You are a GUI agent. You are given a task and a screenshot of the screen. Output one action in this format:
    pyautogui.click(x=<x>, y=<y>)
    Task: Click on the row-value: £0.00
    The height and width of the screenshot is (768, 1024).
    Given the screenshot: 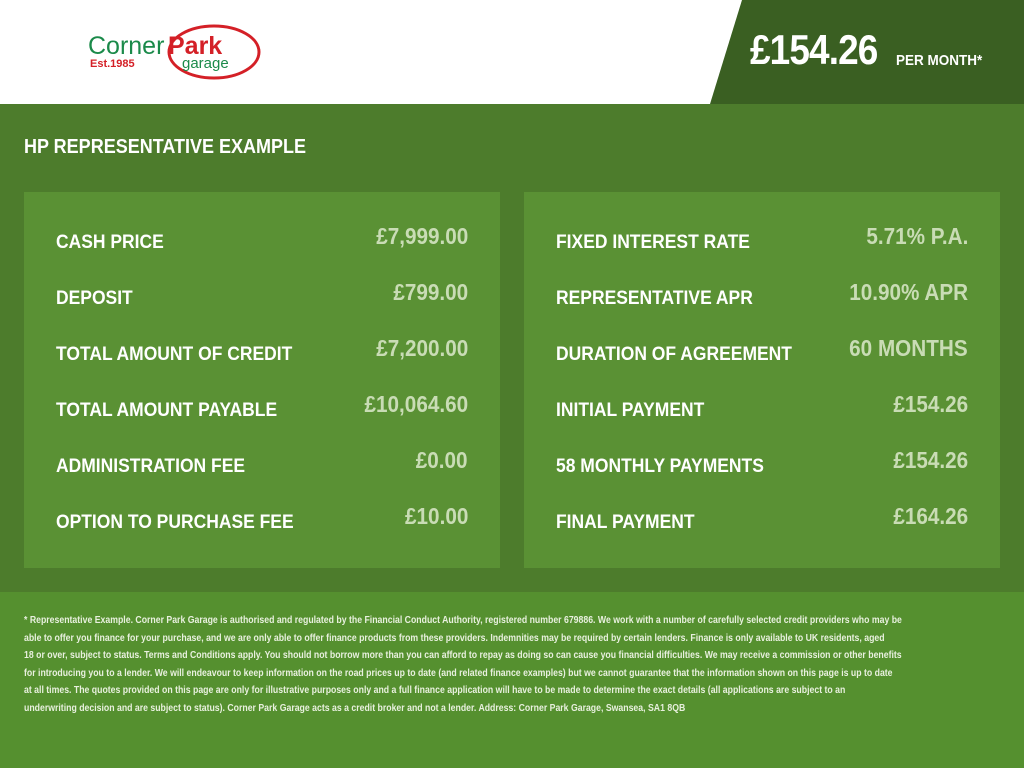 What is the action you would take?
    pyautogui.click(x=442, y=460)
    